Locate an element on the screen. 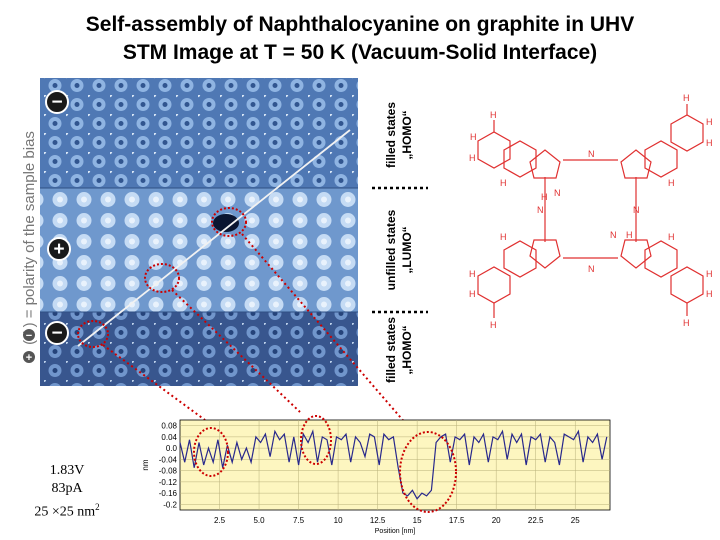 This screenshot has height=540, width=720. x-tick-label: 25 is located at coordinates (575, 520).